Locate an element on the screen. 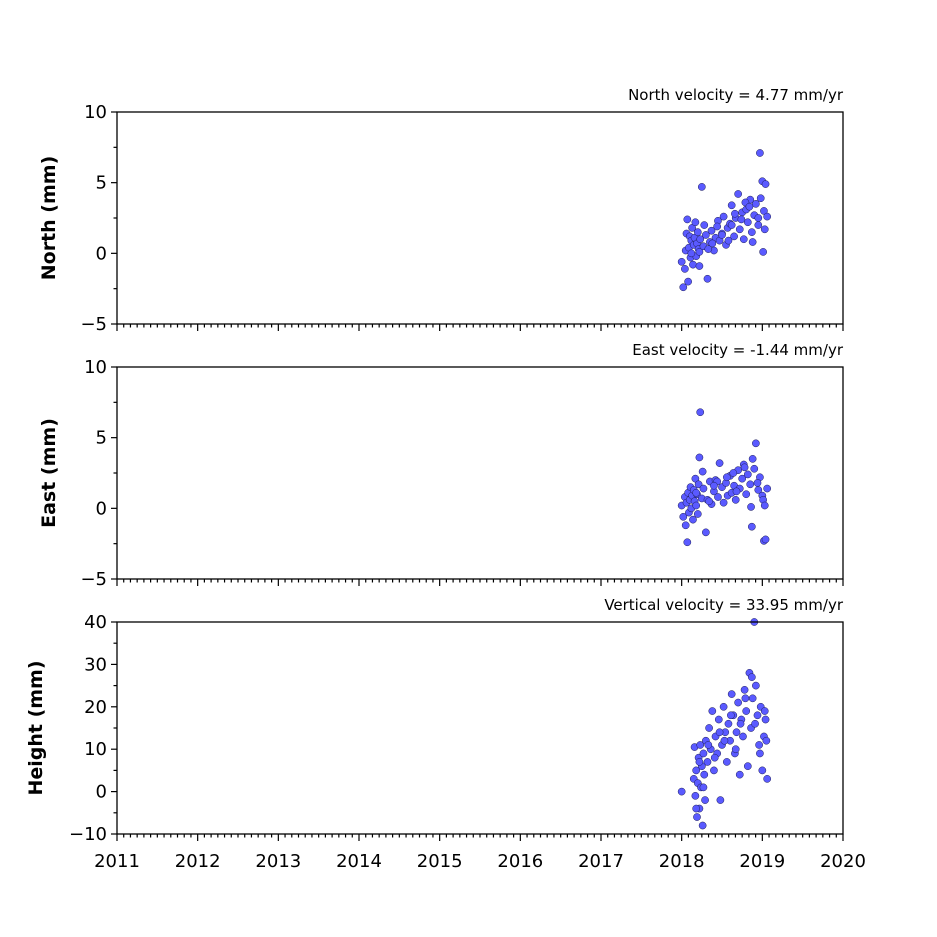 This screenshot has height=937, width=937. x-tick-label: 2012 is located at coordinates (198, 861).